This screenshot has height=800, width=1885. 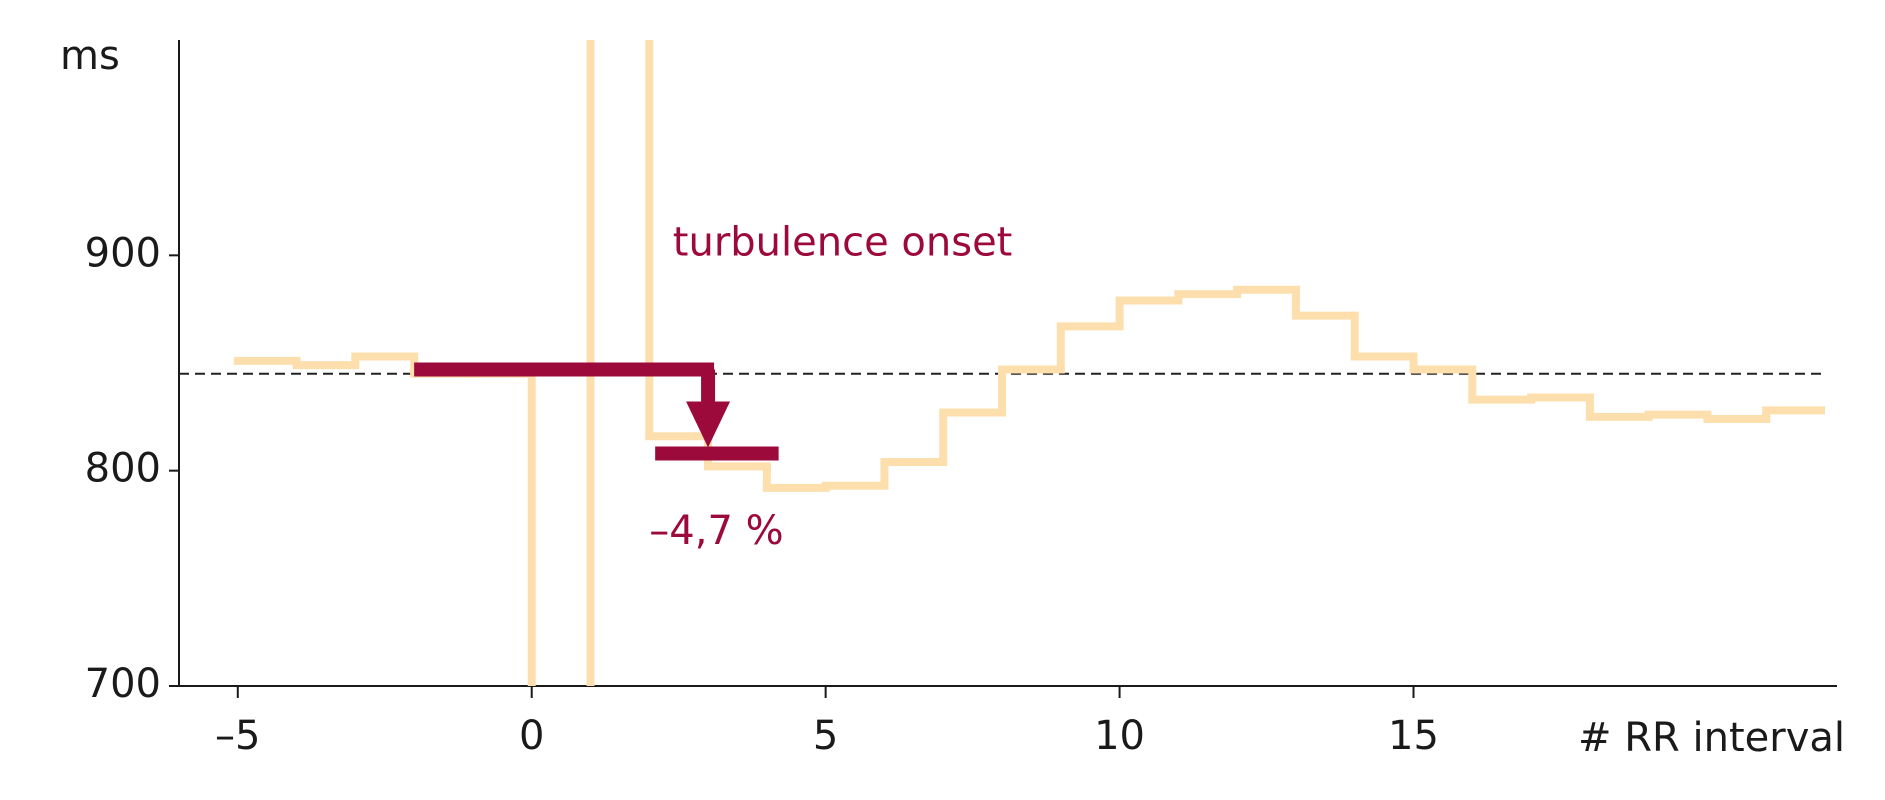 I want to click on x-tick-label: –5, so click(x=237, y=736).